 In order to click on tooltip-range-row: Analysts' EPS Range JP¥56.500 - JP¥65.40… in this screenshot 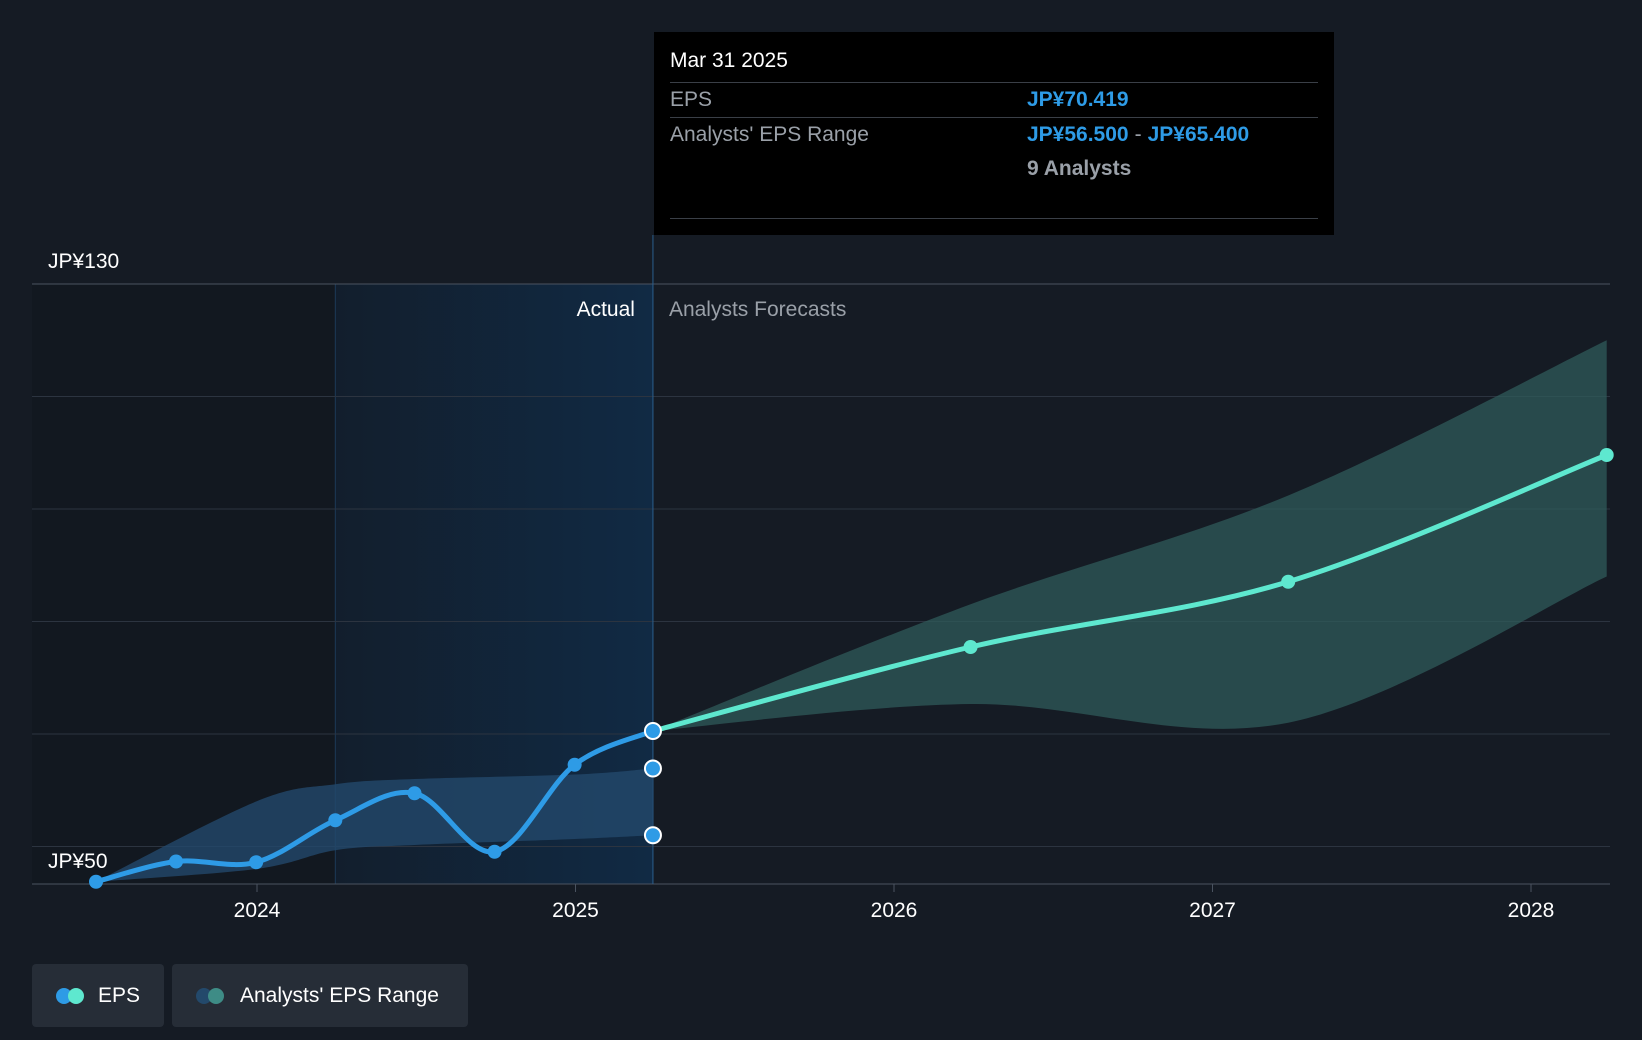, I will do `click(994, 134)`.